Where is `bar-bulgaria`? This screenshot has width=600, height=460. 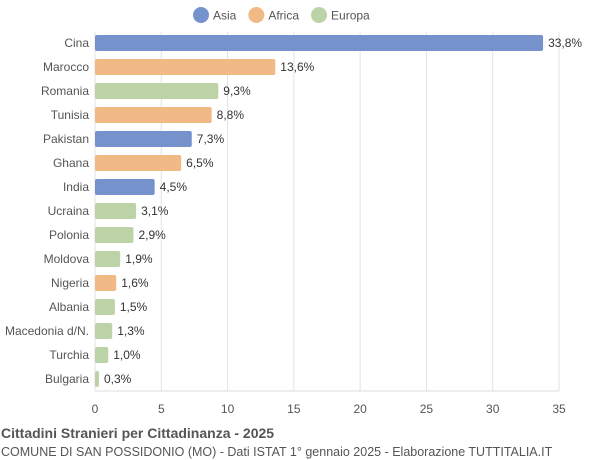
bar-bulgaria is located at coordinates (97, 379).